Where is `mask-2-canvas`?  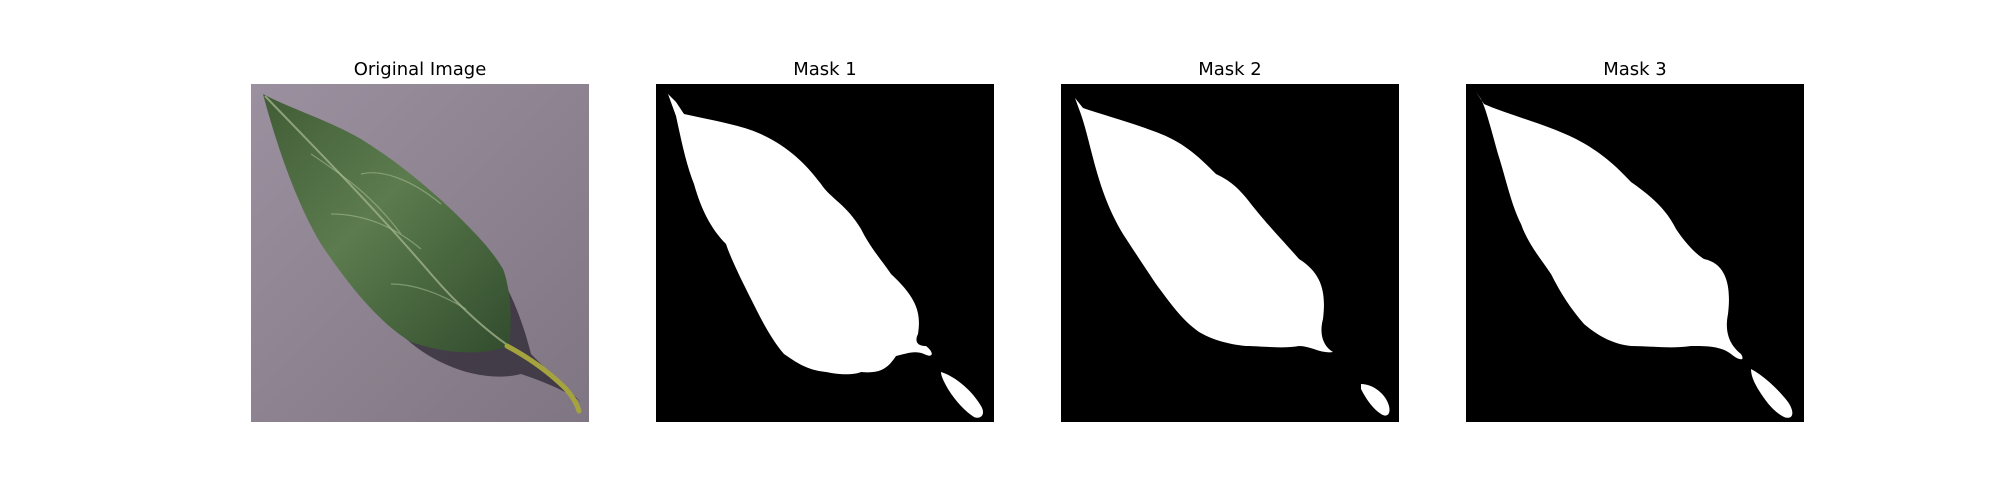
mask-2-canvas is located at coordinates (1230, 253).